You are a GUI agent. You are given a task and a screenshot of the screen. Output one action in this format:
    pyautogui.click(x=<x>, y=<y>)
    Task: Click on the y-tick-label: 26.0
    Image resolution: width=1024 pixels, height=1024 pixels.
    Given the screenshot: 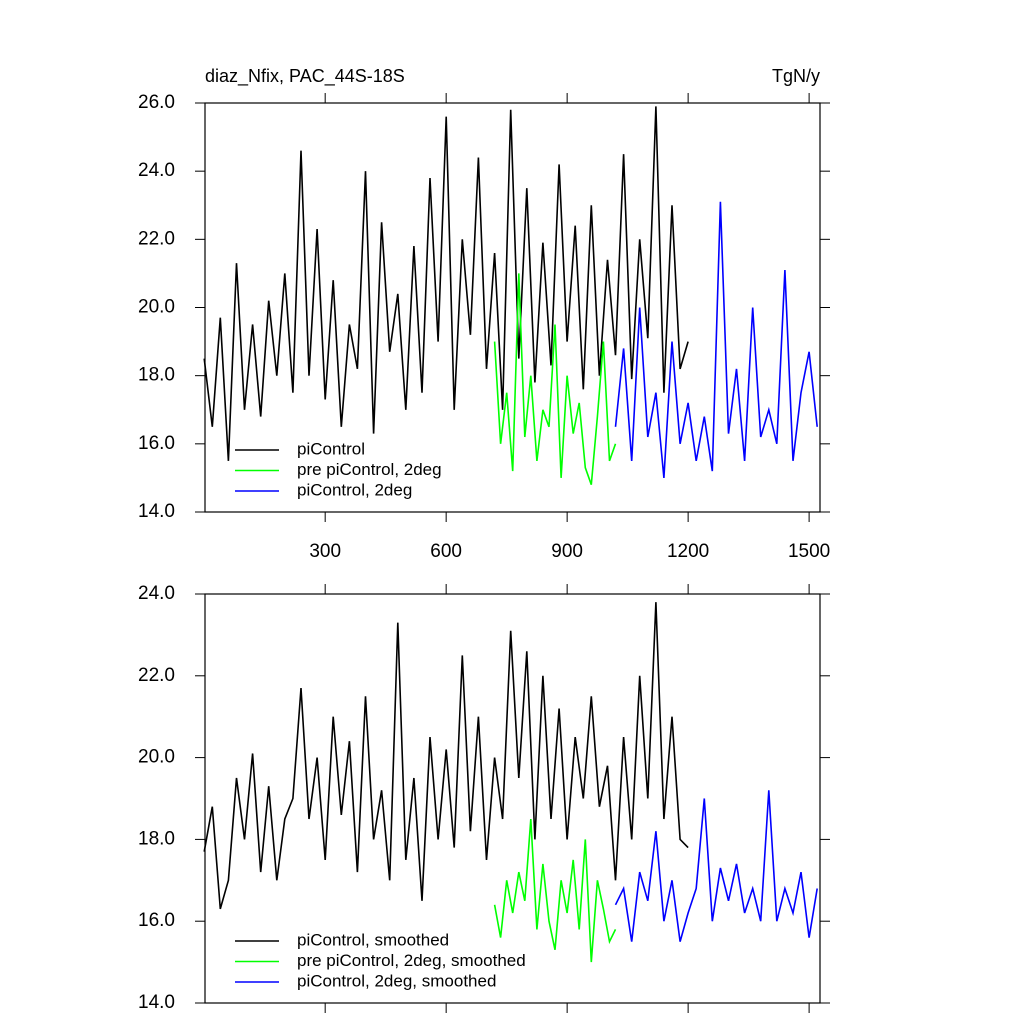 What is the action you would take?
    pyautogui.click(x=156, y=102)
    